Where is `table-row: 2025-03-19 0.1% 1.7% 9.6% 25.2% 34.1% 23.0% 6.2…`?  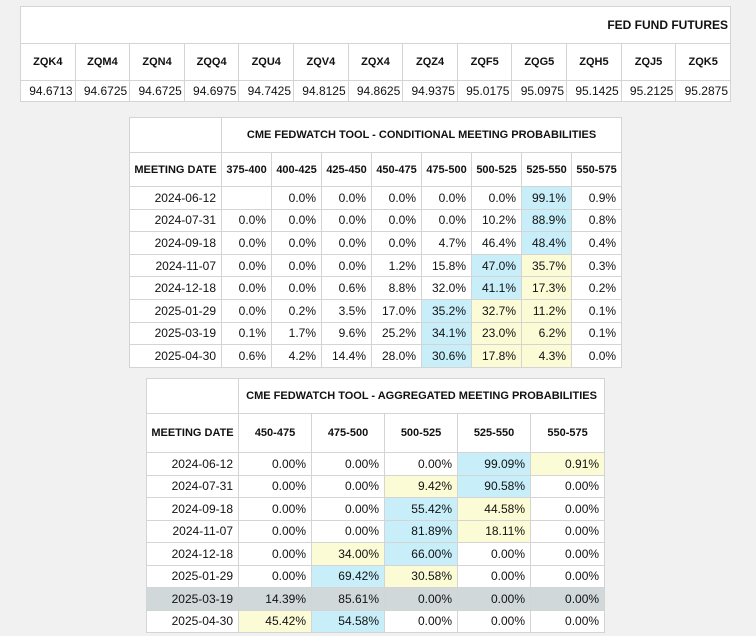
table-row: 2025-03-19 0.1% 1.7% 9.6% 25.2% 34.1% 23.0% 6.2… is located at coordinates (376, 333).